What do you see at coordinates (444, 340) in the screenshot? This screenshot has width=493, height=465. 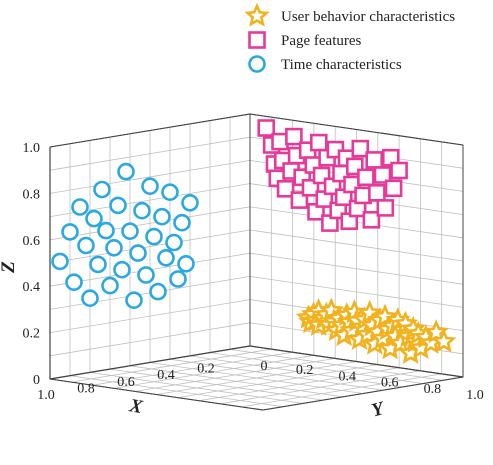 I see `star-point` at bounding box center [444, 340].